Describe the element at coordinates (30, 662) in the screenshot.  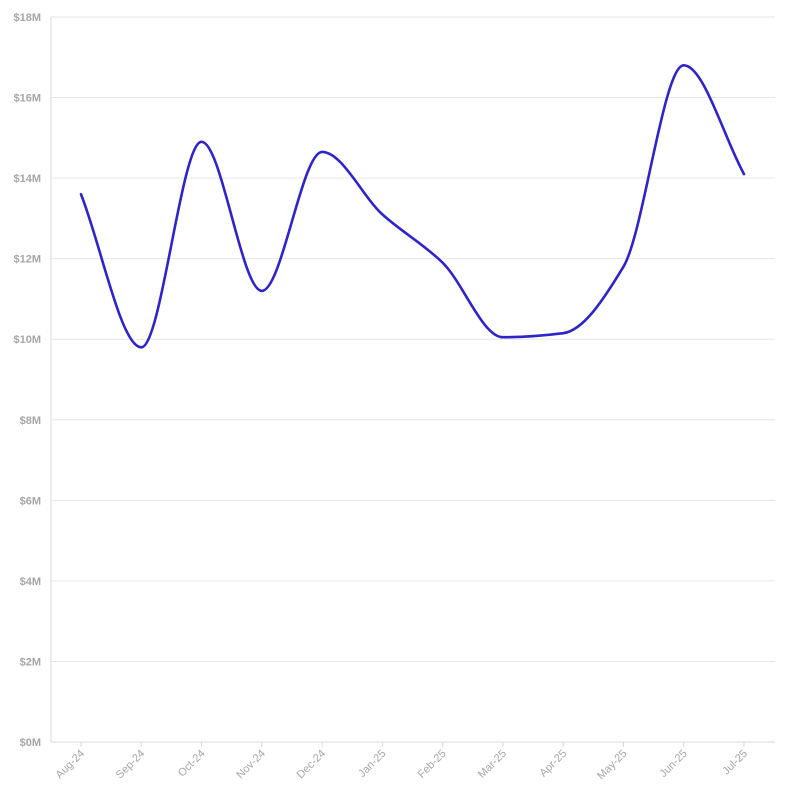
I see `y-tick-label: $2M` at that location.